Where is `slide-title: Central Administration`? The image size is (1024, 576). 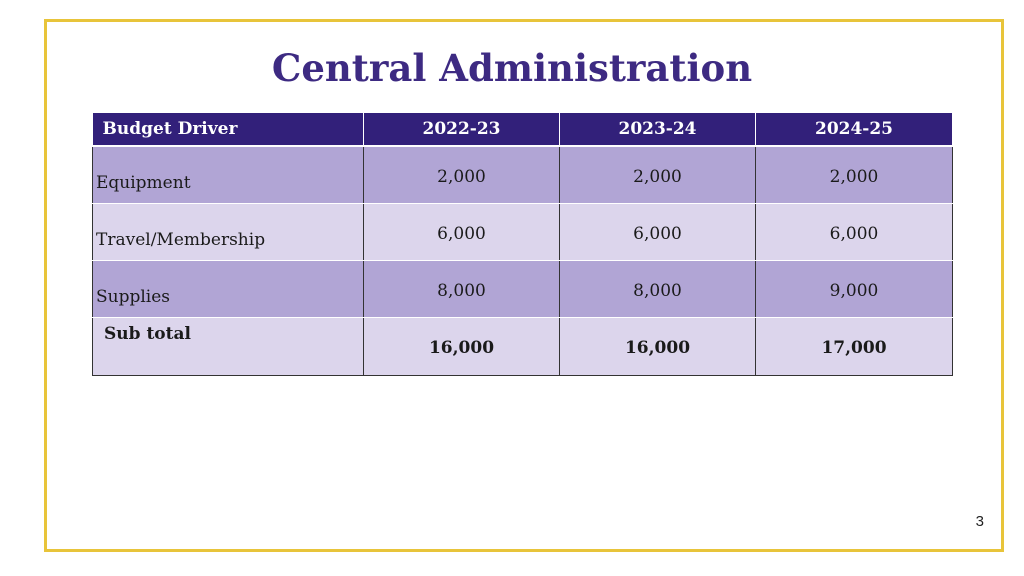 slide-title: Central Administration is located at coordinates (512, 68).